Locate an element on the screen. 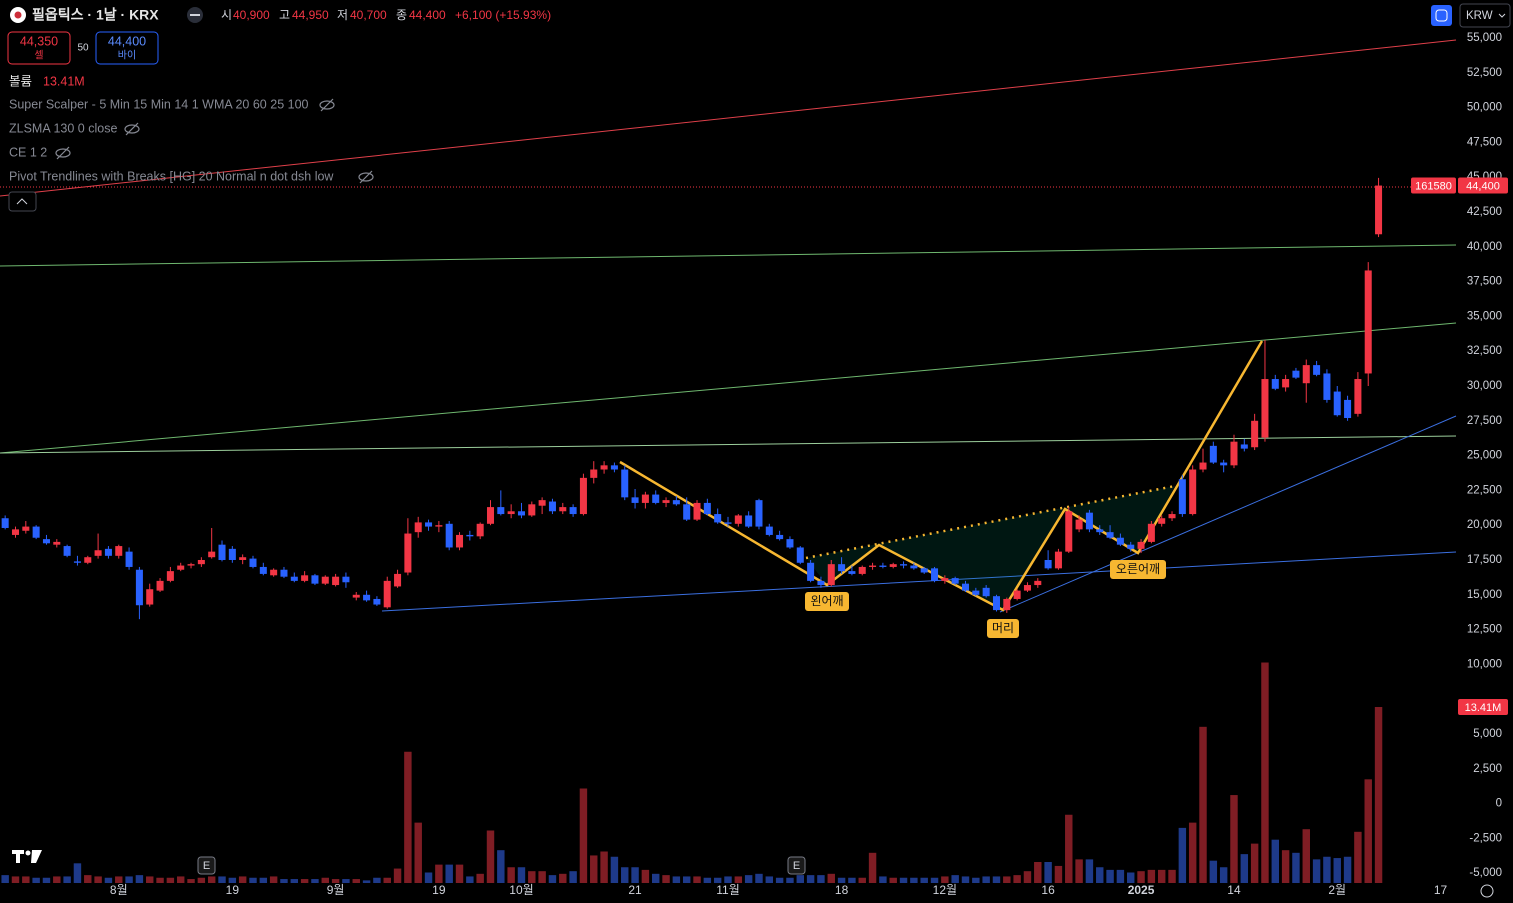 The image size is (1513, 903). volume-legend-value: 13.41M is located at coordinates (64, 81).